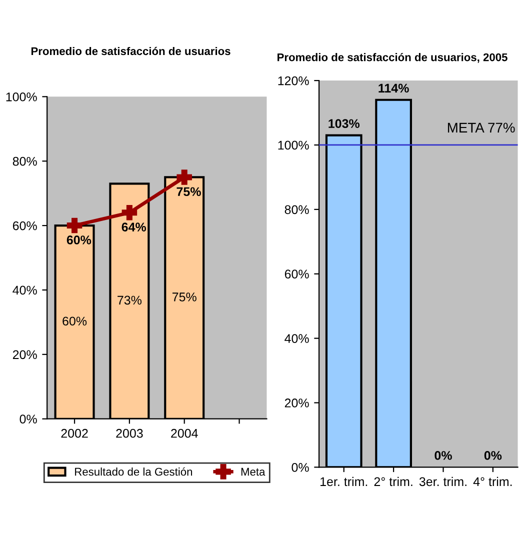  Describe the element at coordinates (253, 472) in the screenshot. I see `legend-label: Meta` at that location.